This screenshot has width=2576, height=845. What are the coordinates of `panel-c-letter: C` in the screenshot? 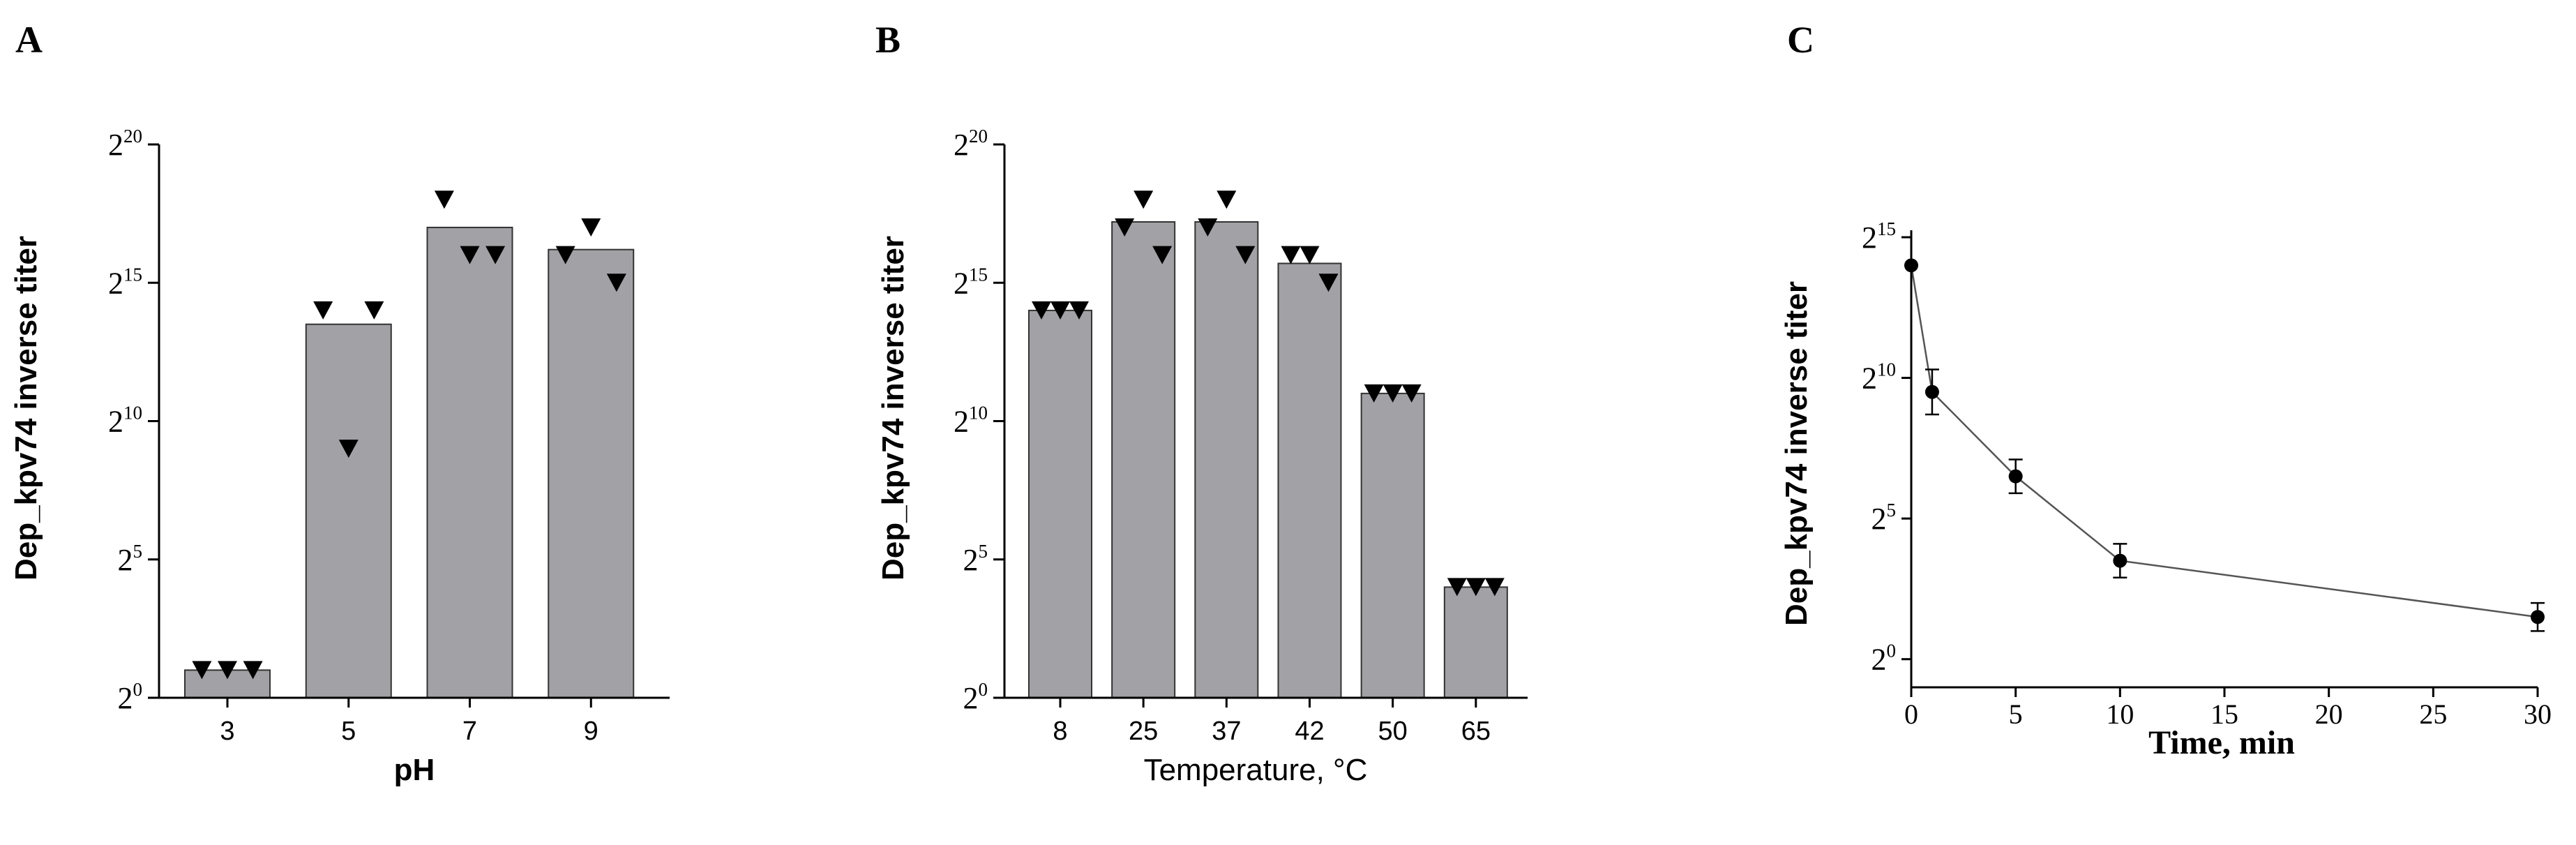 It's located at (1800, 40).